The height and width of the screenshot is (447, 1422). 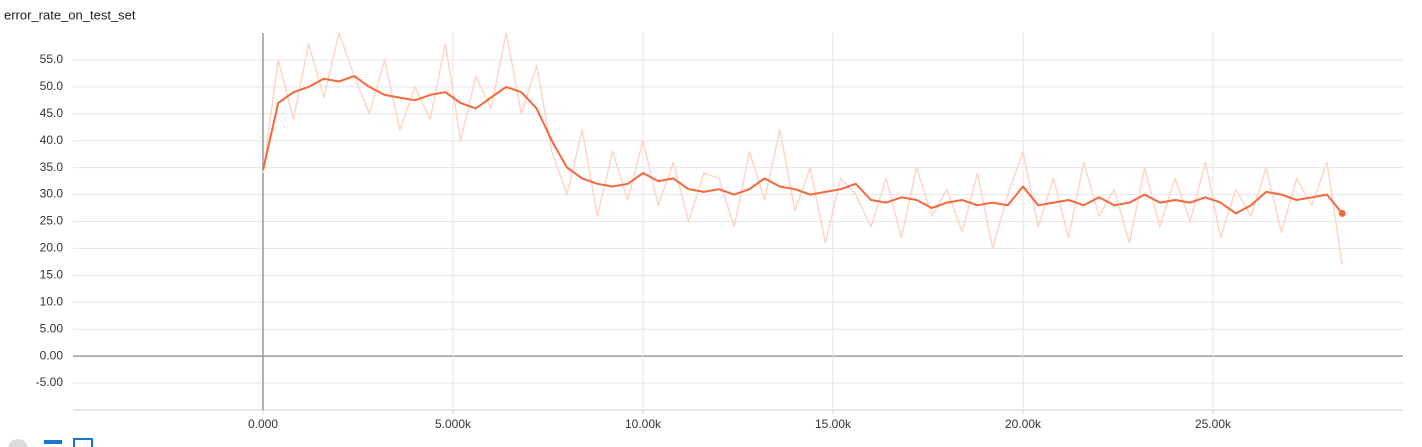 I want to click on y-tick-label: 50.0, so click(x=52, y=86).